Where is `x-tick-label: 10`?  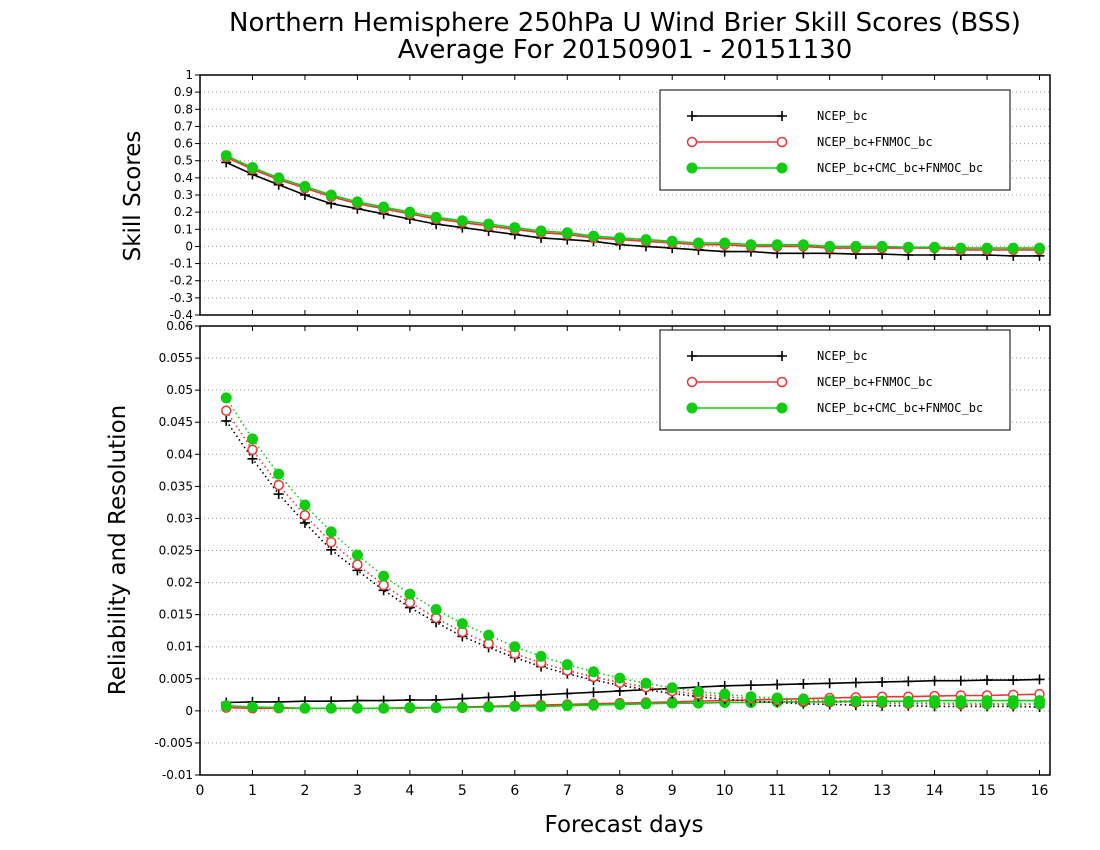 x-tick-label: 10 is located at coordinates (725, 791).